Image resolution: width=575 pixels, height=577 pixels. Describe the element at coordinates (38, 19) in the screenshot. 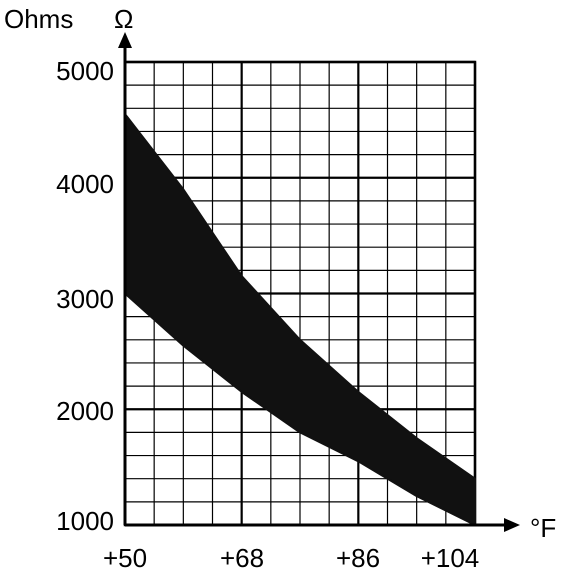

I see `y-axis-label: Ohms` at that location.